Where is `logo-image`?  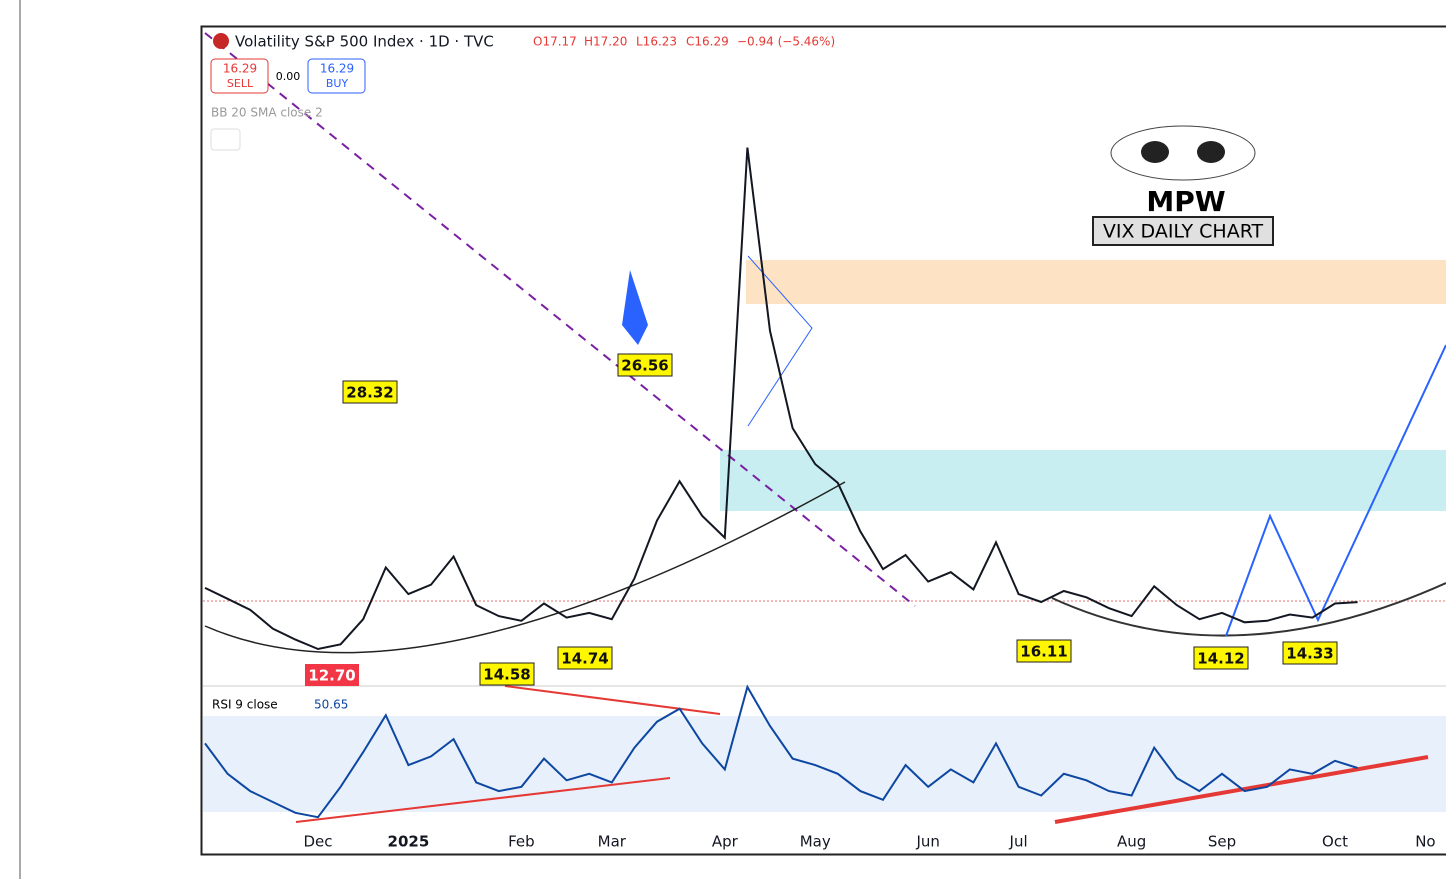
logo-image is located at coordinates (1183, 153).